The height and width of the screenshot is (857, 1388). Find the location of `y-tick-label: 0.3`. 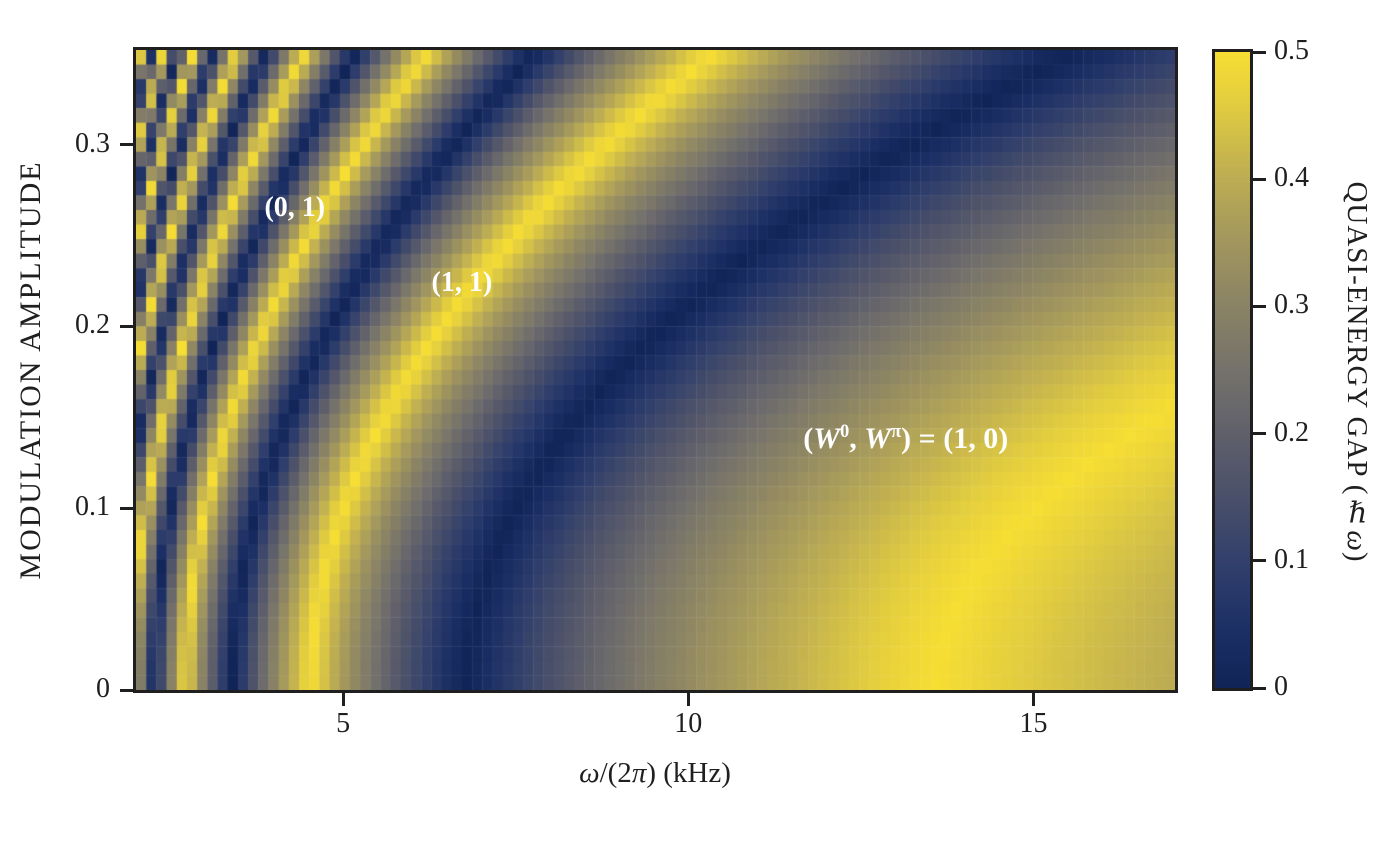

y-tick-label: 0.3 is located at coordinates (92, 143).